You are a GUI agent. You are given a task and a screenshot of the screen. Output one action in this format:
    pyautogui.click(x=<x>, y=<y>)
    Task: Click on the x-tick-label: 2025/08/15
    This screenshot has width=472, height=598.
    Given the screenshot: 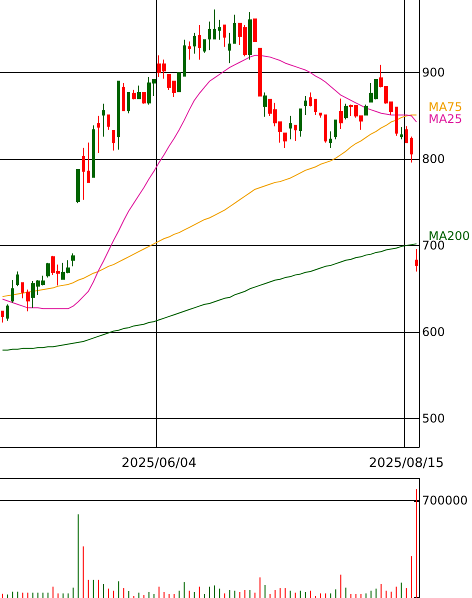 What is the action you would take?
    pyautogui.click(x=406, y=463)
    